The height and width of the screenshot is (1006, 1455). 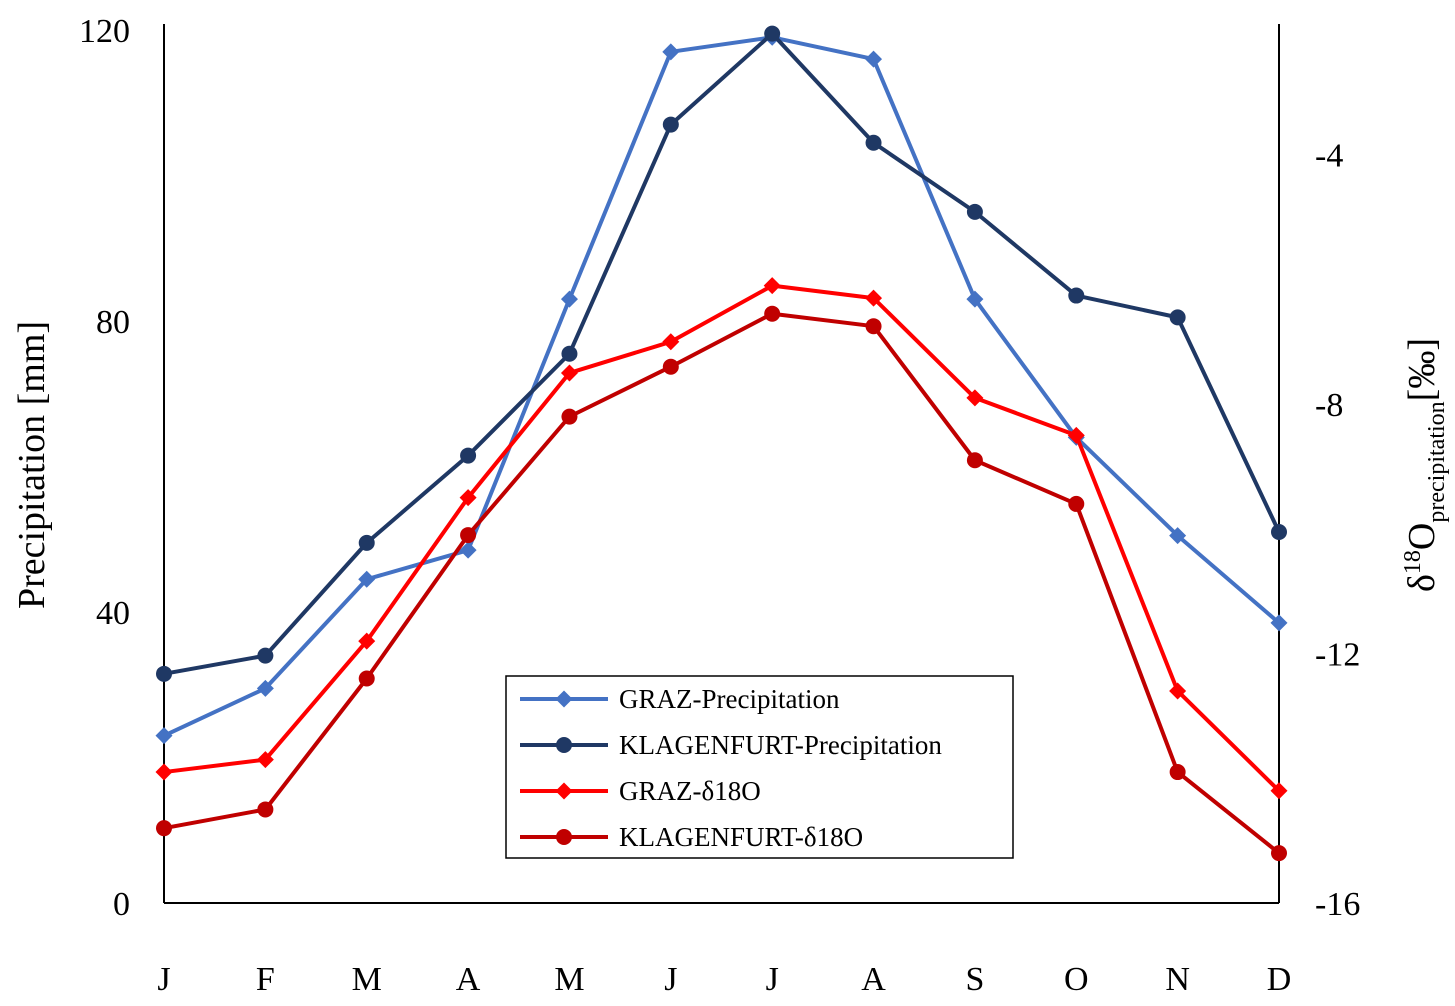 What do you see at coordinates (690, 791) in the screenshot?
I see `legend-label: GRAZ-δ18O` at bounding box center [690, 791].